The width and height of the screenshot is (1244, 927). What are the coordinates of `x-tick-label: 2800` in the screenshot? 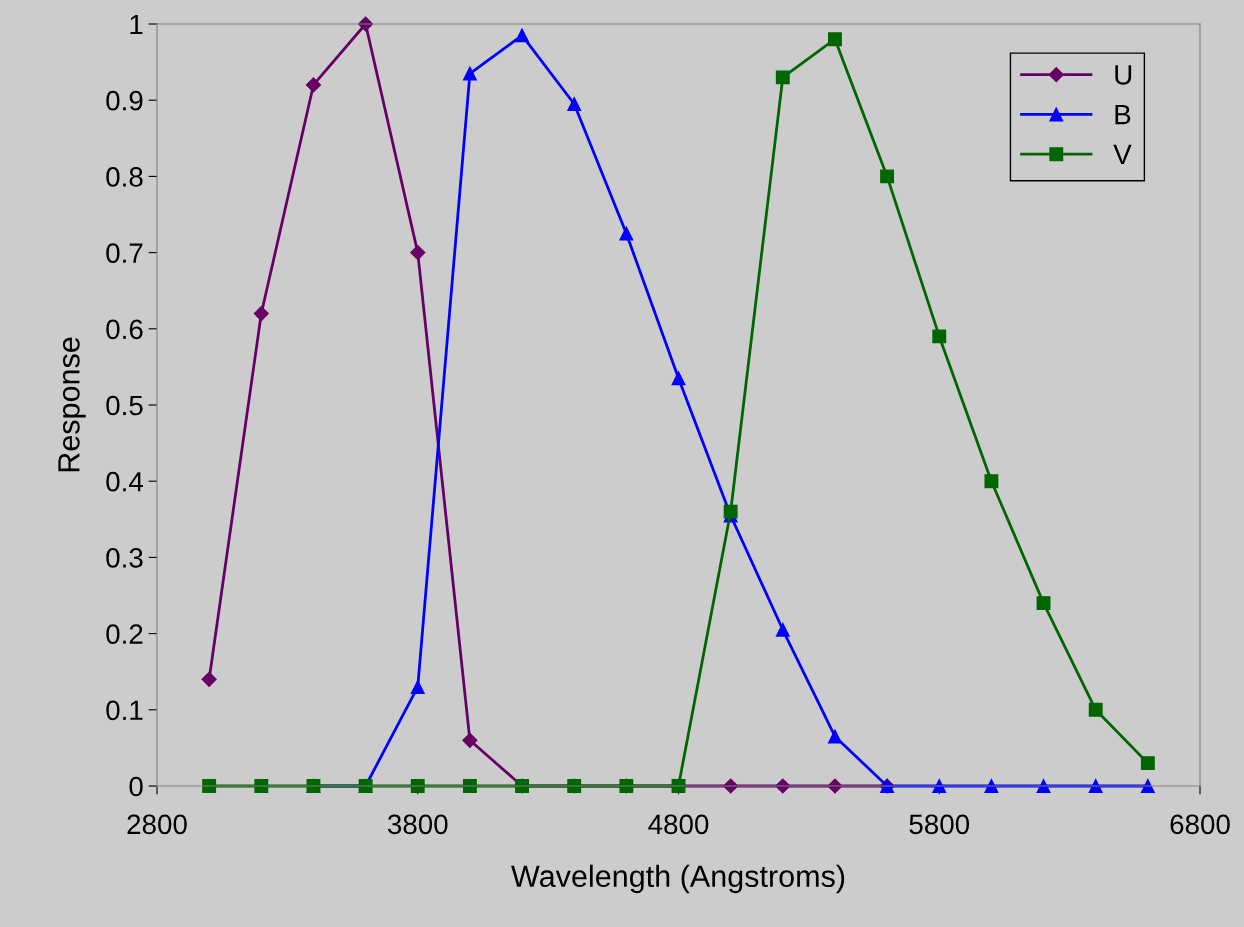 It's located at (157, 824).